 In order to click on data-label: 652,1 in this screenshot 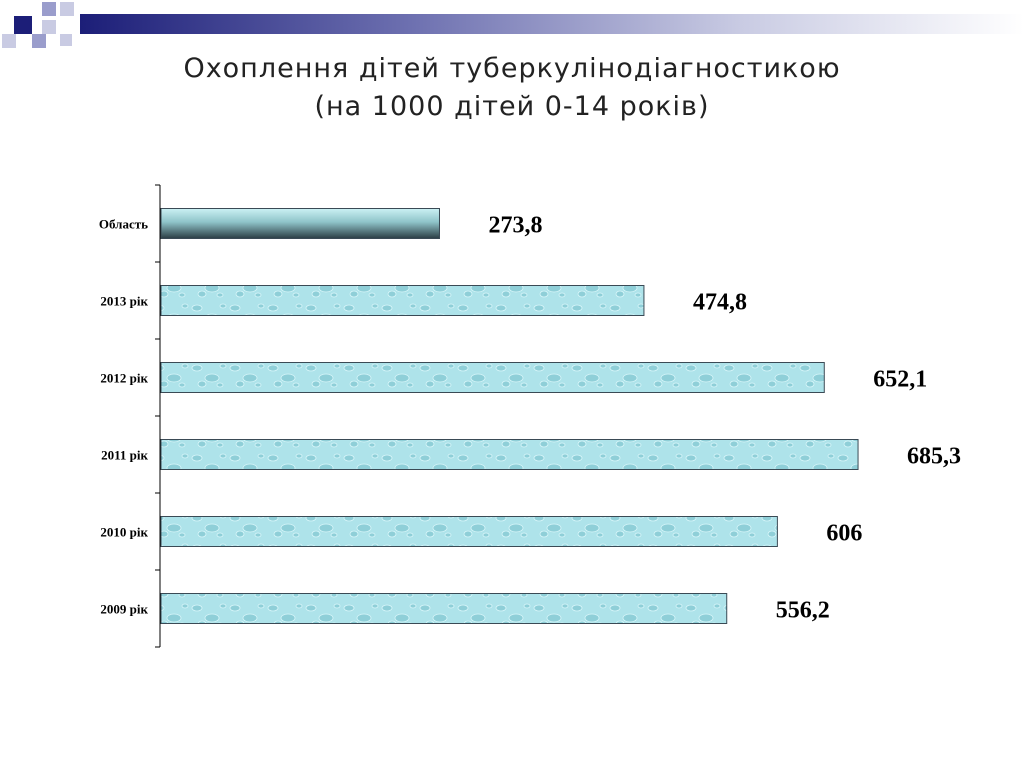, I will do `click(900, 380)`.